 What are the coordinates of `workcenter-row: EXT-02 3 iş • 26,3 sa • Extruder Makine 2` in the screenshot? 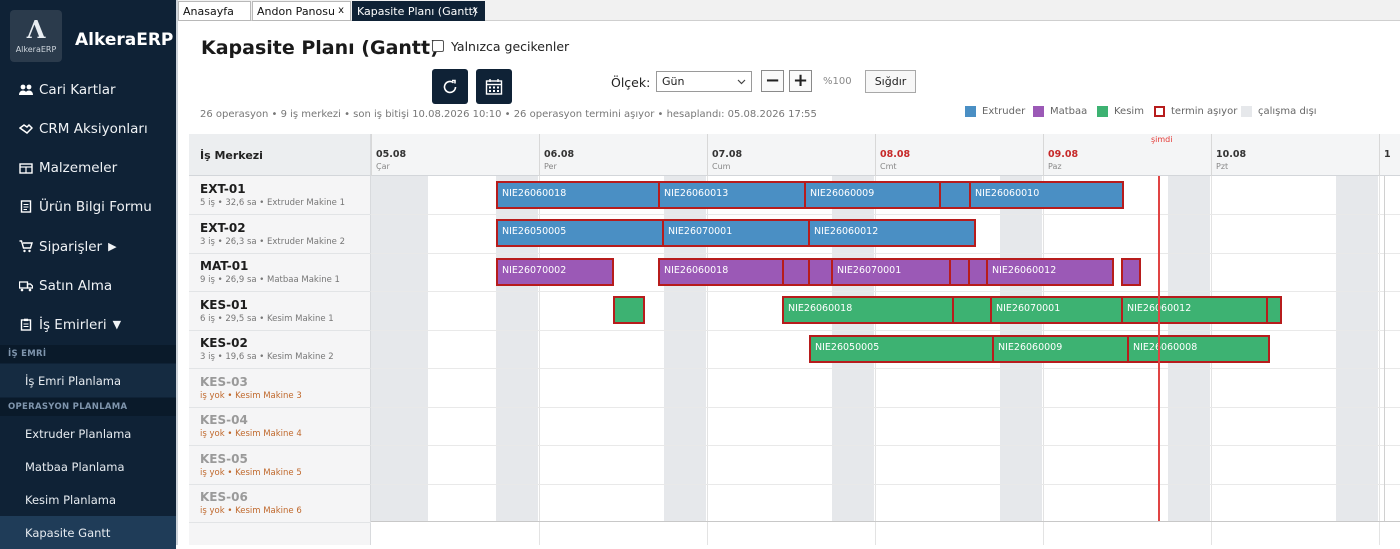 It's located at (280, 234).